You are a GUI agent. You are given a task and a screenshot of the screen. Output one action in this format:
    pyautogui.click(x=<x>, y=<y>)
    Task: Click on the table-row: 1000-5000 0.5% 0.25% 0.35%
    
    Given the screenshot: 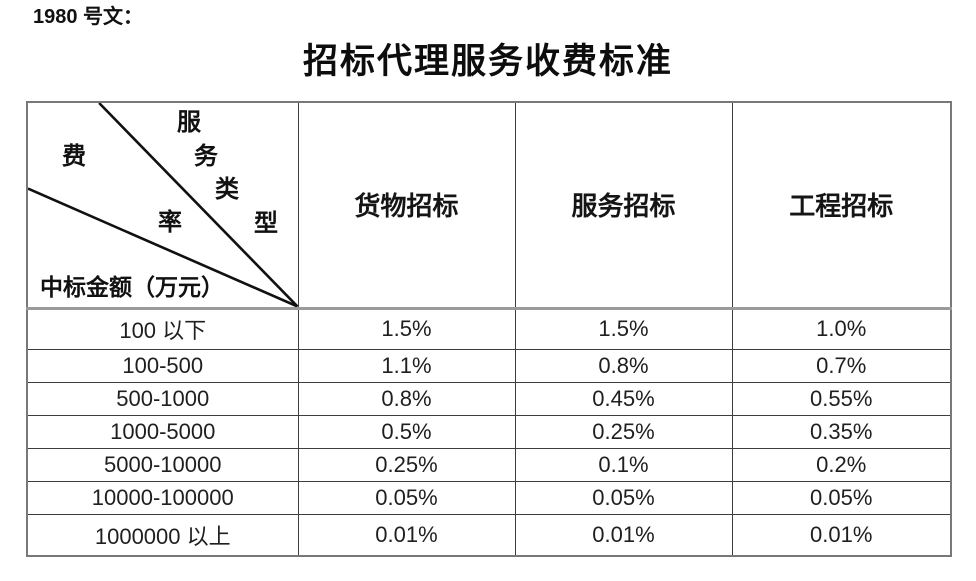 What is the action you would take?
    pyautogui.click(x=489, y=432)
    